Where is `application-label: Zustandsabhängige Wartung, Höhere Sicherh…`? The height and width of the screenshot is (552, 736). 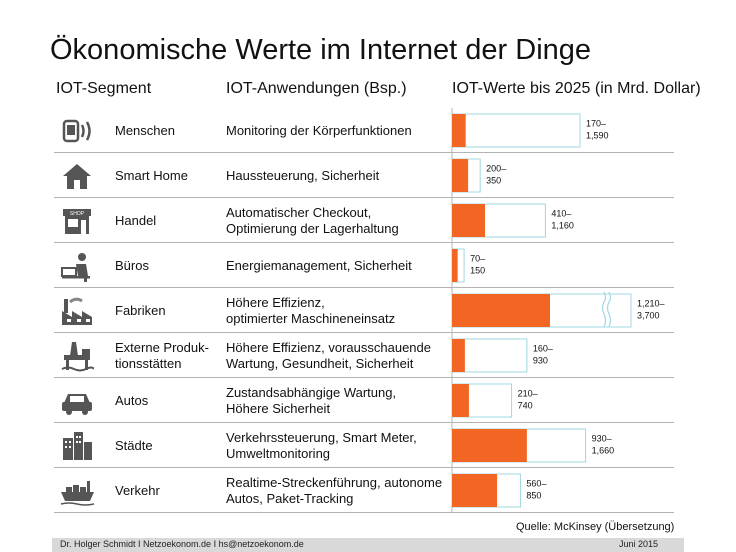
application-label: Zustandsabhängige Wartung, Höhere Sicherh… is located at coordinates (311, 401).